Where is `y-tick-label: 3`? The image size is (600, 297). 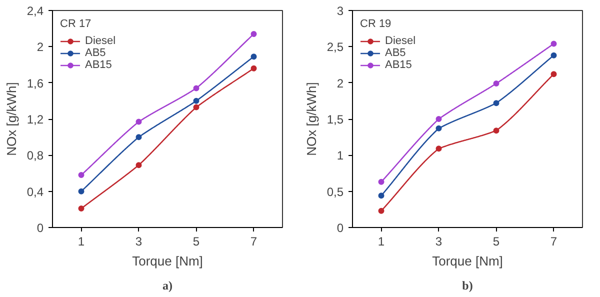 y-tick-label: 3 is located at coordinates (340, 11).